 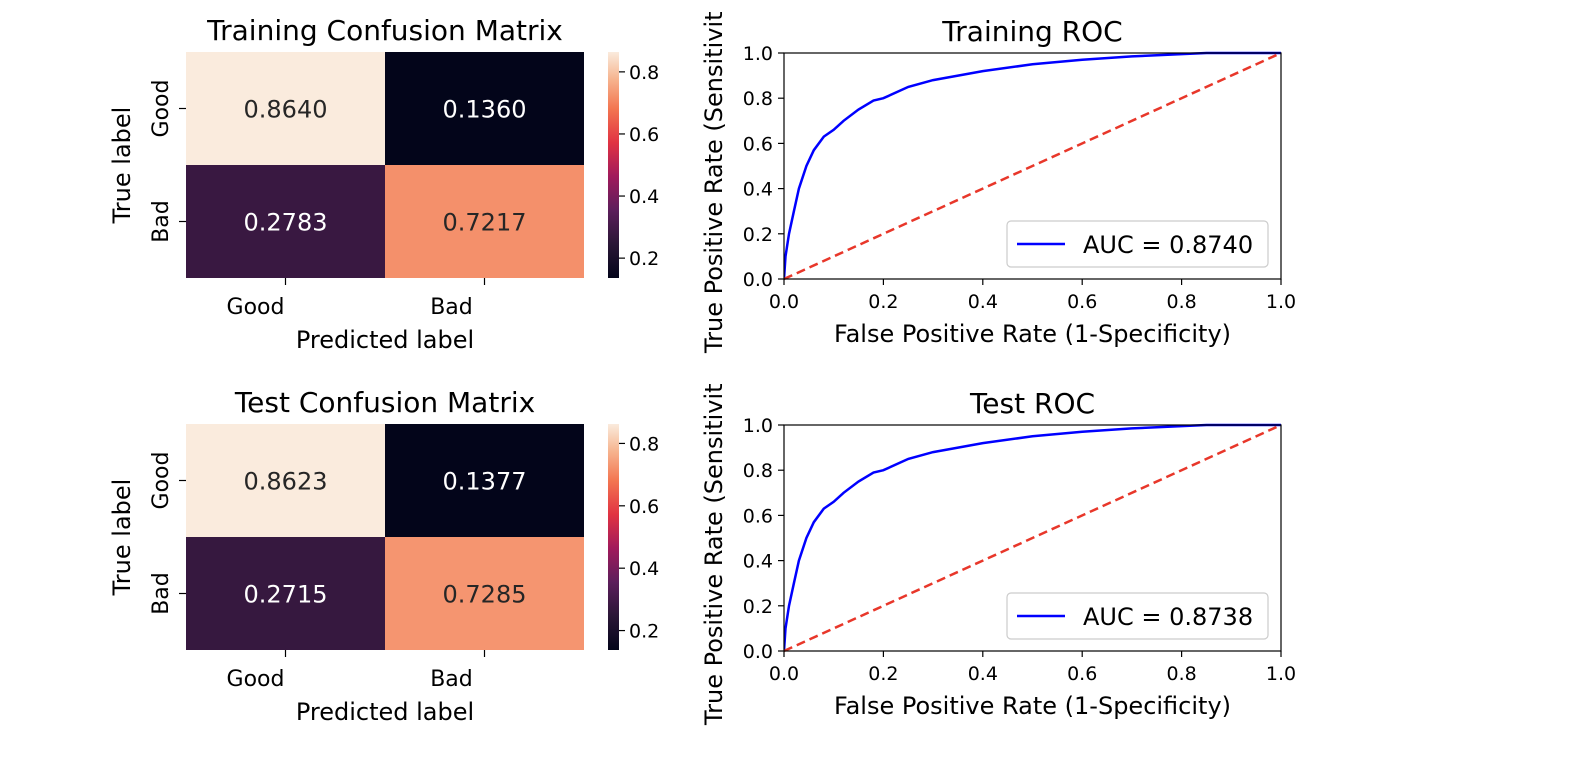 I want to click on cell-value-label: 0.2715, so click(x=286, y=595).